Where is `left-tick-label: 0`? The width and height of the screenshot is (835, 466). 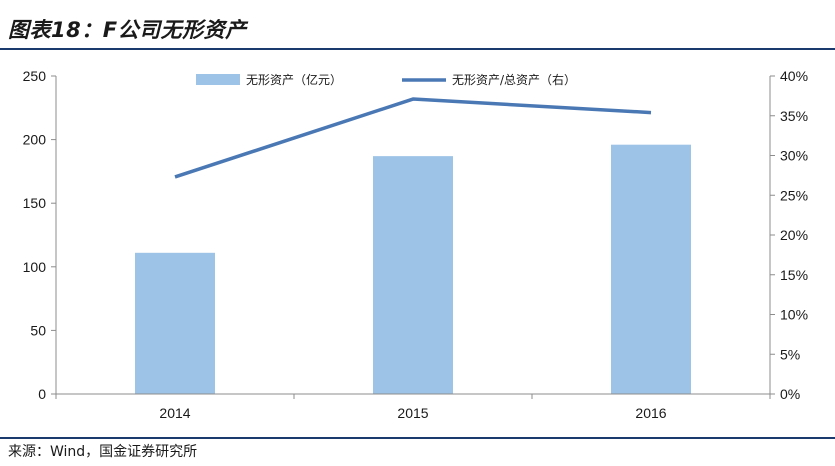
left-tick-label: 0 is located at coordinates (42, 394).